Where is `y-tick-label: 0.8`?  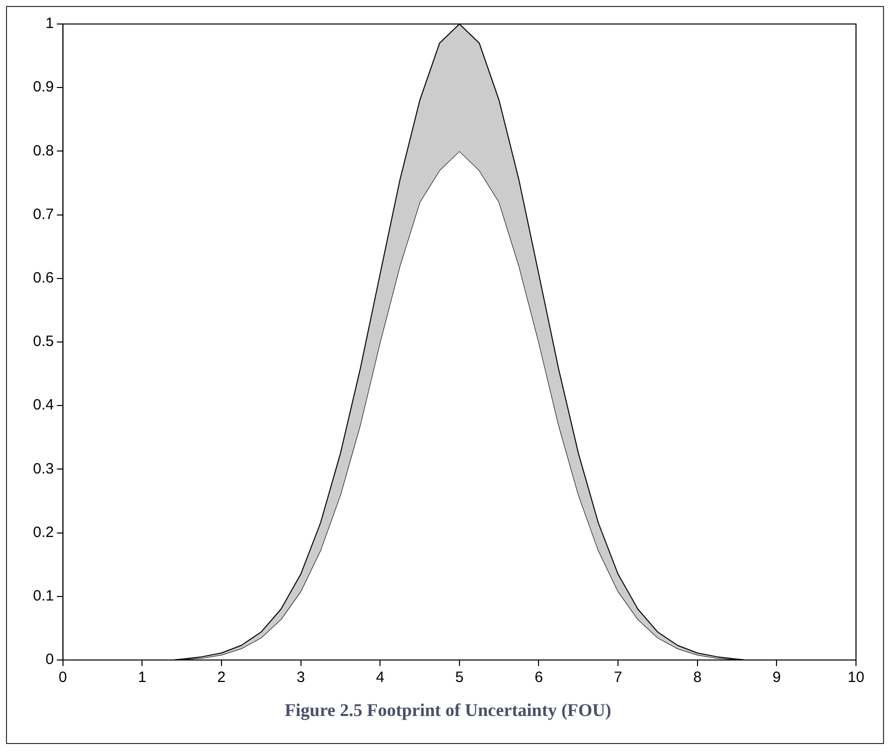
y-tick-label: 0.8 is located at coordinates (43, 151).